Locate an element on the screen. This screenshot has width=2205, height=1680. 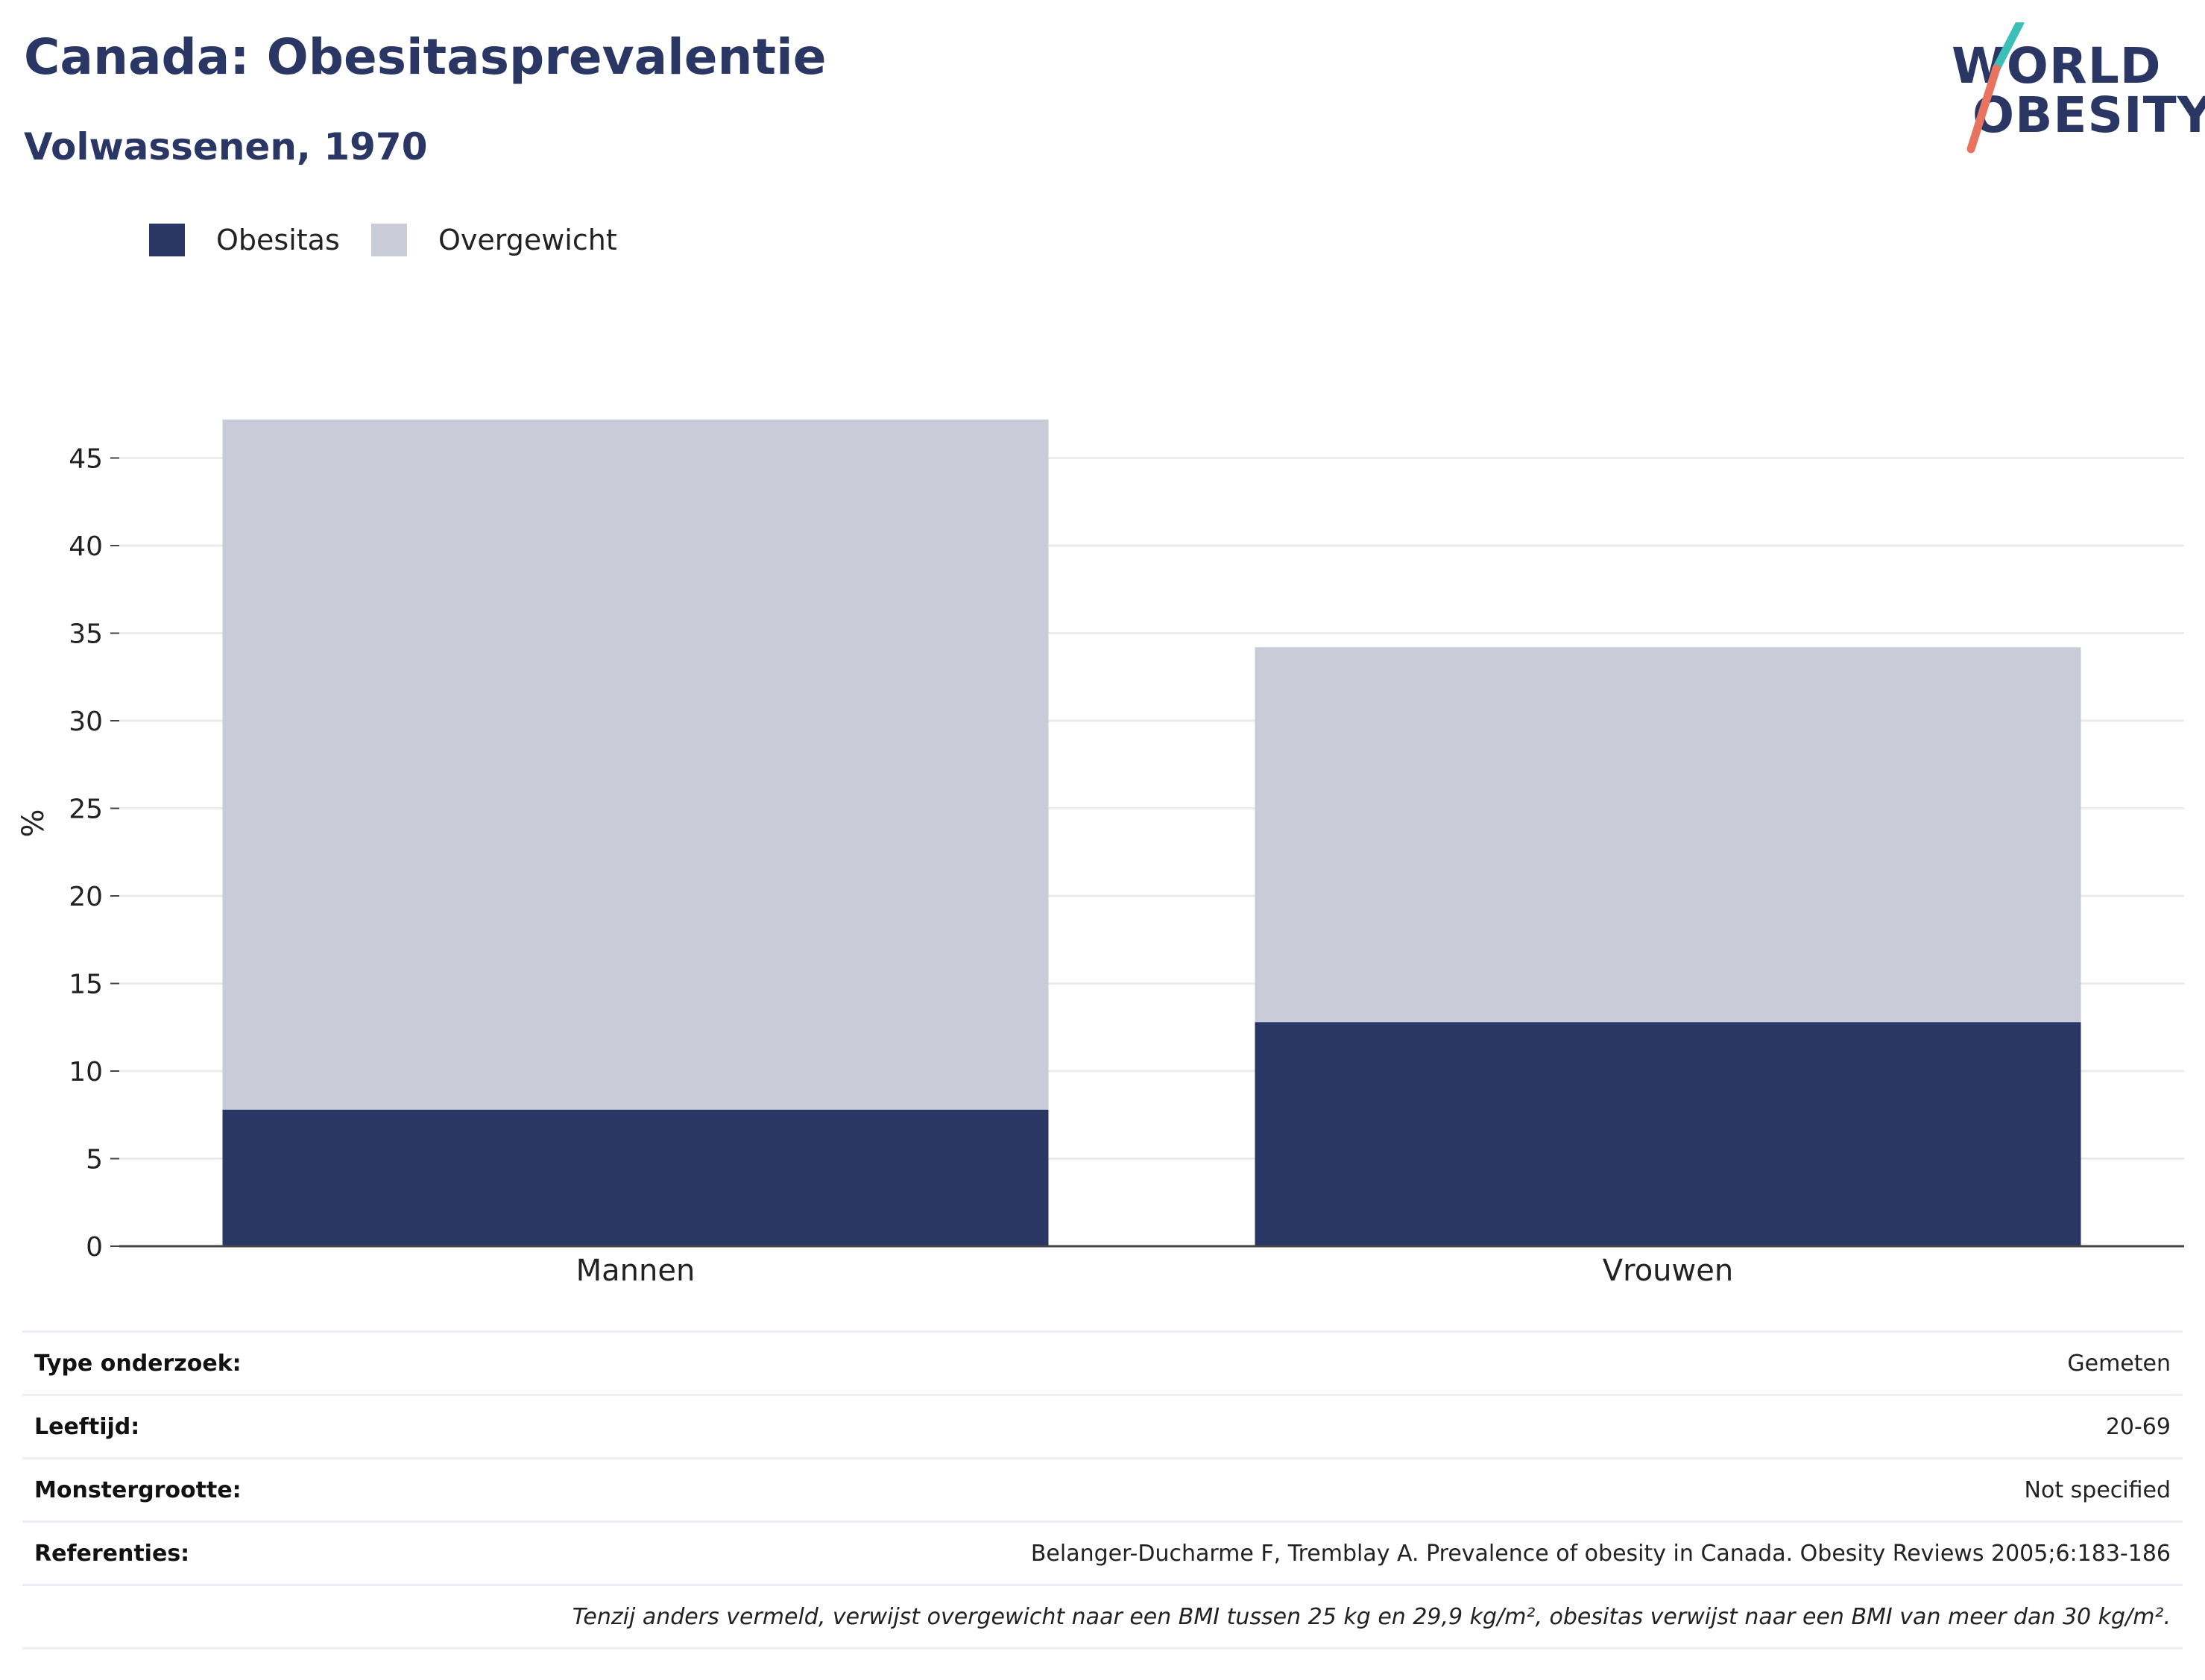
info-key: Type onderzoek: is located at coordinates (138, 1364).